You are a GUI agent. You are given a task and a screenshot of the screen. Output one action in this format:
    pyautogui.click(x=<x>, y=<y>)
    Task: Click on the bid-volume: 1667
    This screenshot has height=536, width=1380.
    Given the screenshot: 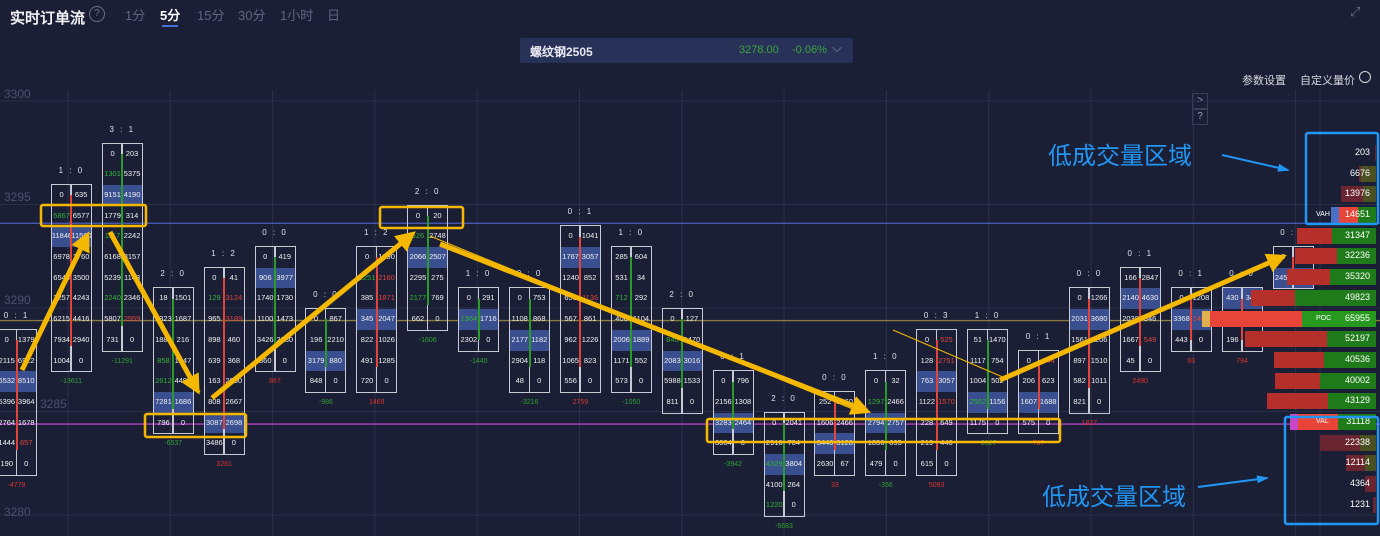 What is the action you would take?
    pyautogui.click(x=1130, y=339)
    